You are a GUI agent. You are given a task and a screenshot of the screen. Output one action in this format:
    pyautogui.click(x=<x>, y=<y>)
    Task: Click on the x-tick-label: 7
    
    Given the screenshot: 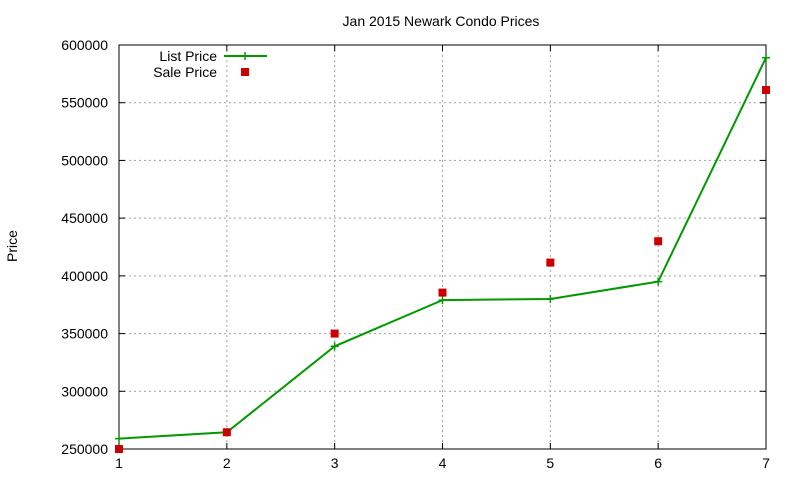 What is the action you would take?
    pyautogui.click(x=766, y=463)
    